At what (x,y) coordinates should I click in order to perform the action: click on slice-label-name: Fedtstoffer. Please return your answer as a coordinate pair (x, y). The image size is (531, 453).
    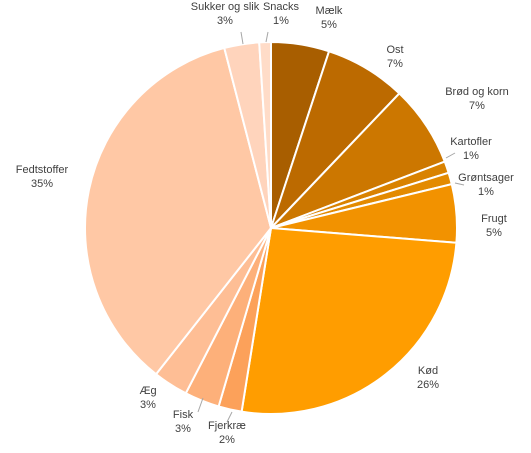
    Looking at the image, I should click on (42, 170).